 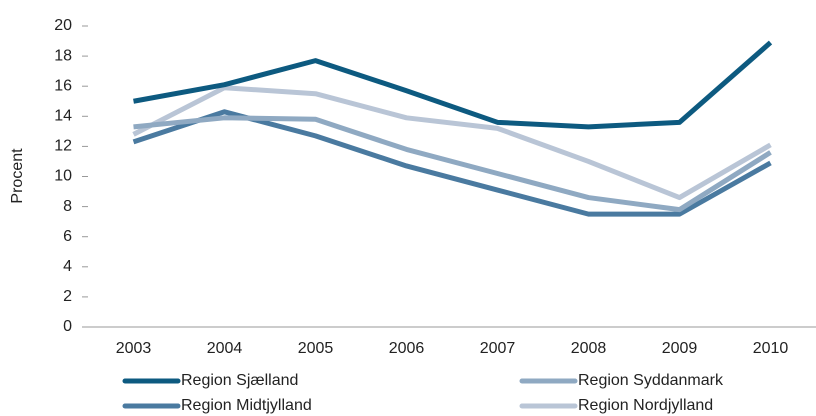 I want to click on x-tick-label: 2005, so click(x=316, y=348).